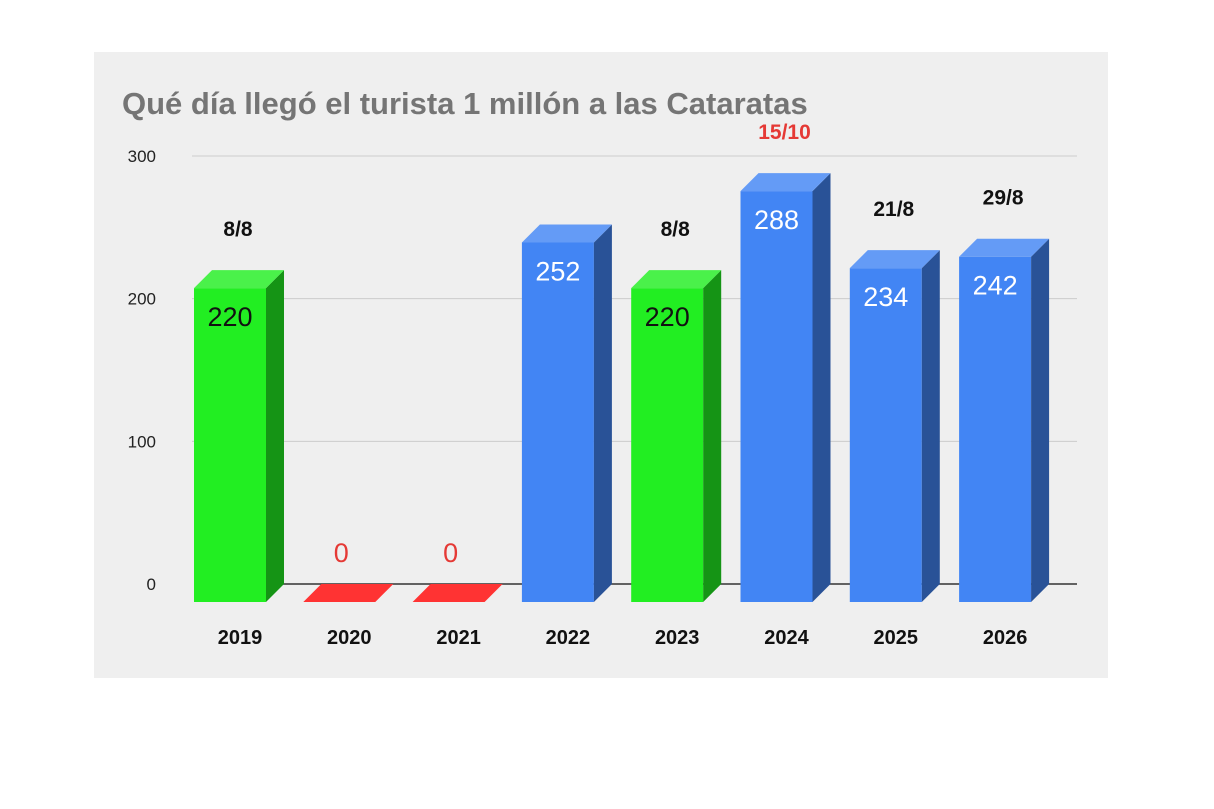 The image size is (1214, 809). What do you see at coordinates (1005, 638) in the screenshot?
I see `x-tick-label: 2026` at bounding box center [1005, 638].